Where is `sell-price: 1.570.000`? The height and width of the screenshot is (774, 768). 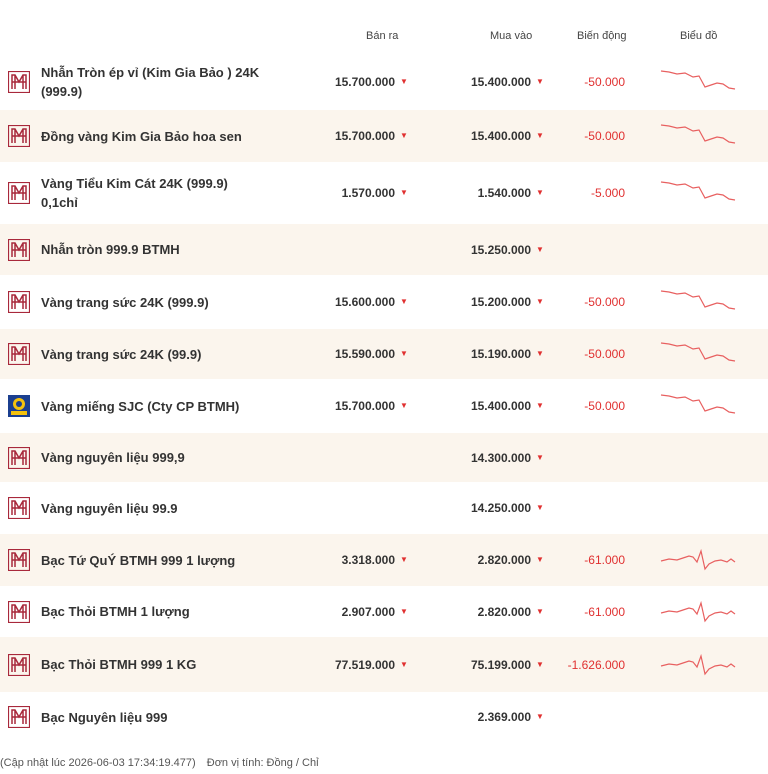
sell-price: 1.570.000 is located at coordinates (368, 193).